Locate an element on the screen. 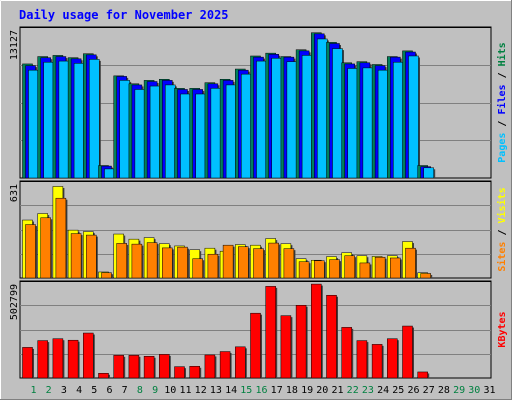  x-tick-label: 22 is located at coordinates (353, 390).